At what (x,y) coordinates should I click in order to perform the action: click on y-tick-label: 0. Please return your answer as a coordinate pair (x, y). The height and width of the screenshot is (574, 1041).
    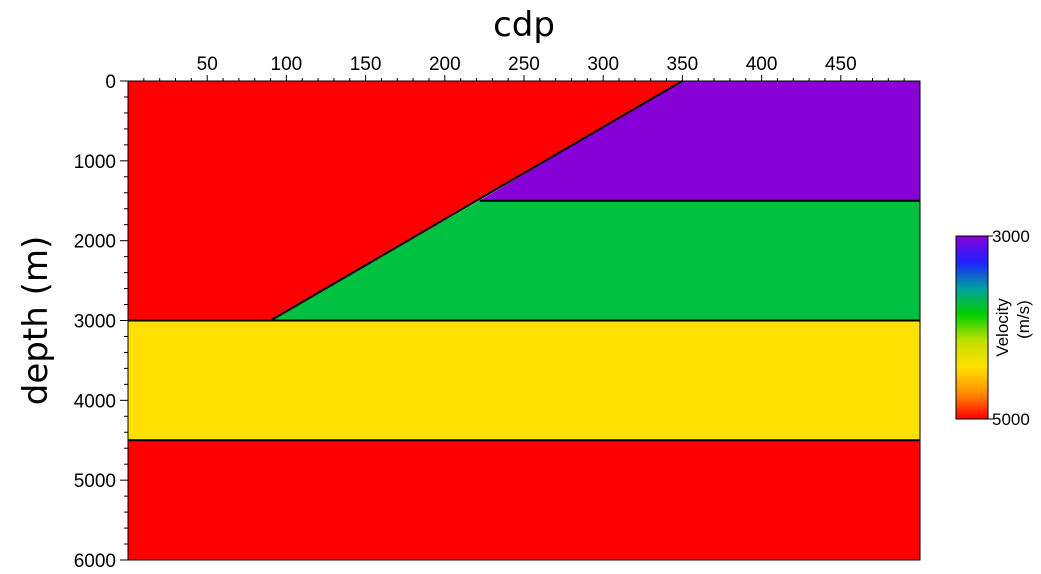
    Looking at the image, I should click on (110, 82).